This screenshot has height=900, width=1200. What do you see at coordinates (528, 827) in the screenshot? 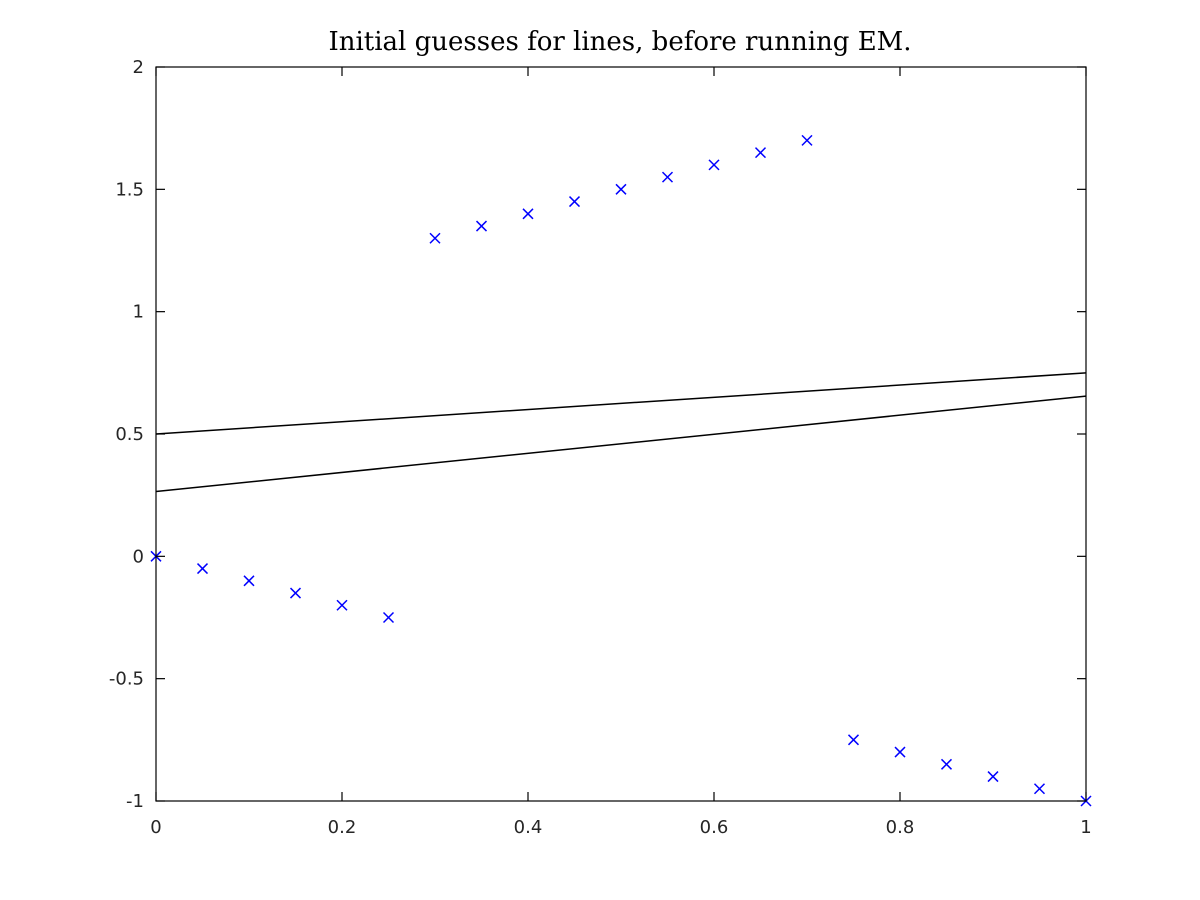
I see `x-tick-label: 0.4` at bounding box center [528, 827].